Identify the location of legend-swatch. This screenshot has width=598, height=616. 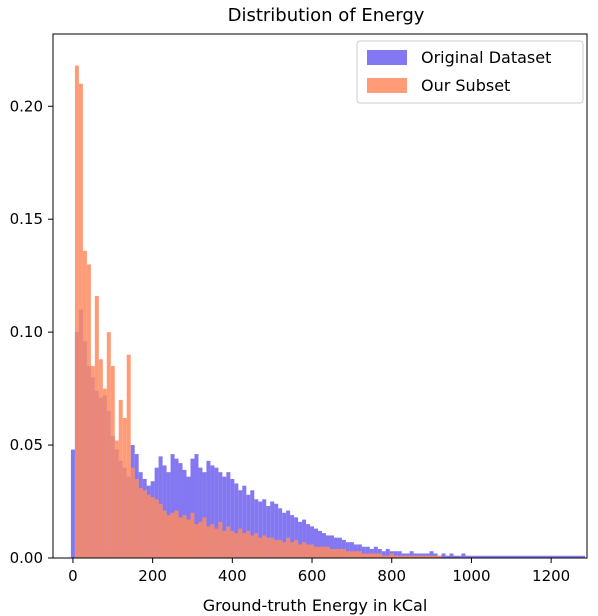
(387, 57).